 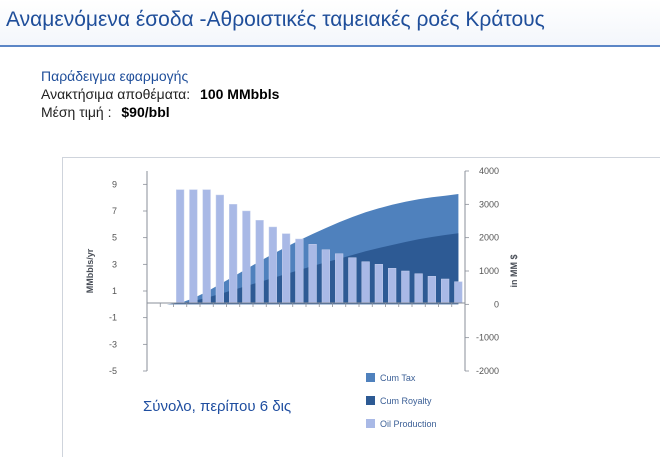 What do you see at coordinates (319, 246) in the screenshot?
I see `bar-layer` at bounding box center [319, 246].